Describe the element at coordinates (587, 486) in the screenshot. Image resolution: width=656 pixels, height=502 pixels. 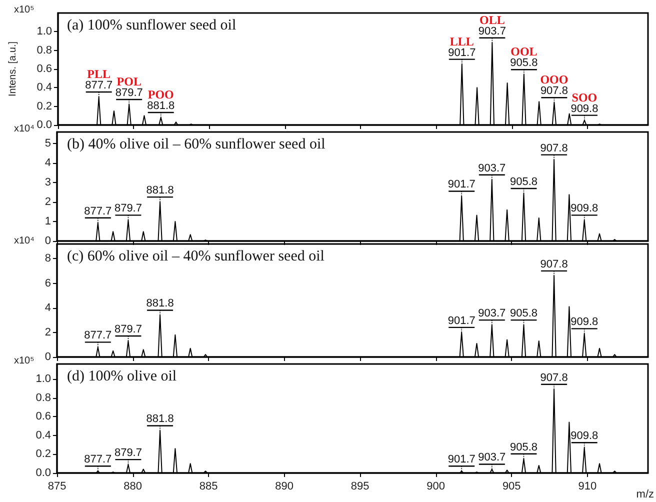
I see `x-tick-label: 910` at that location.